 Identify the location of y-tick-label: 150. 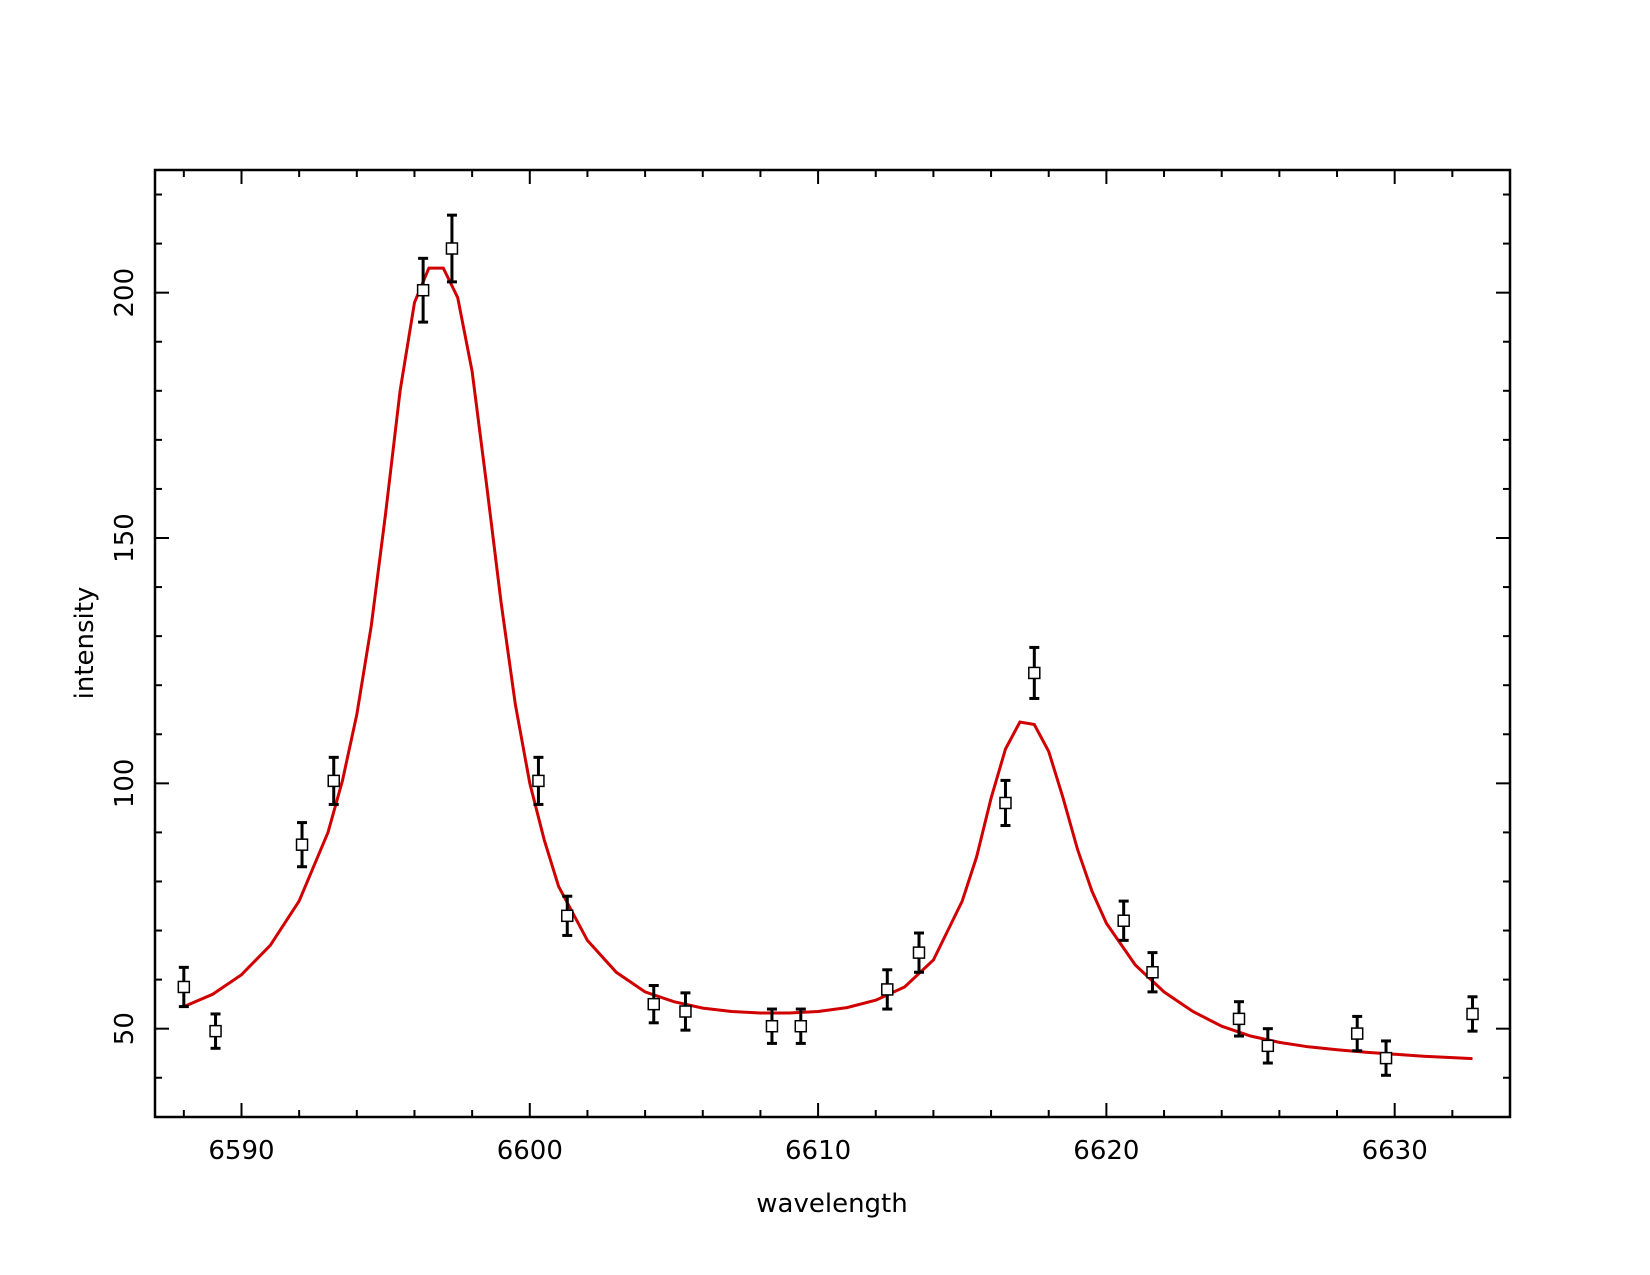
(125, 538).